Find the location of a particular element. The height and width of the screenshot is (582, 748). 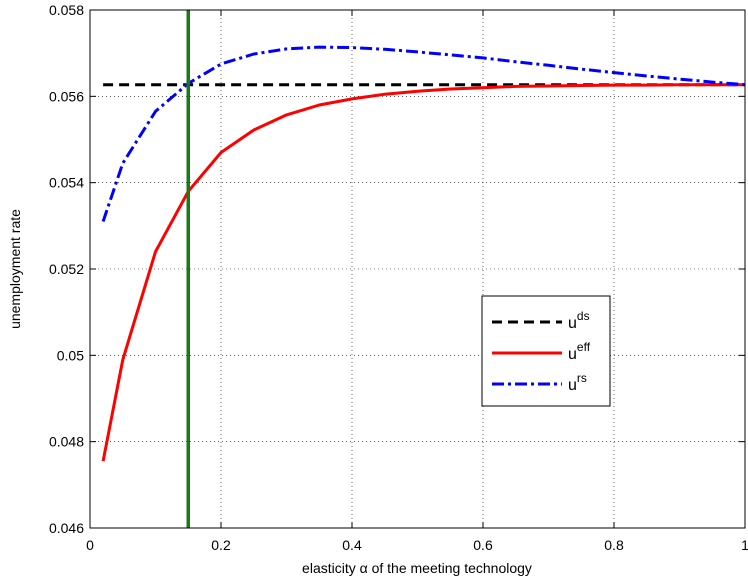

x-tick-labels: 0 0.2 0.4 0.6 0.8 1 is located at coordinates (417, 545).